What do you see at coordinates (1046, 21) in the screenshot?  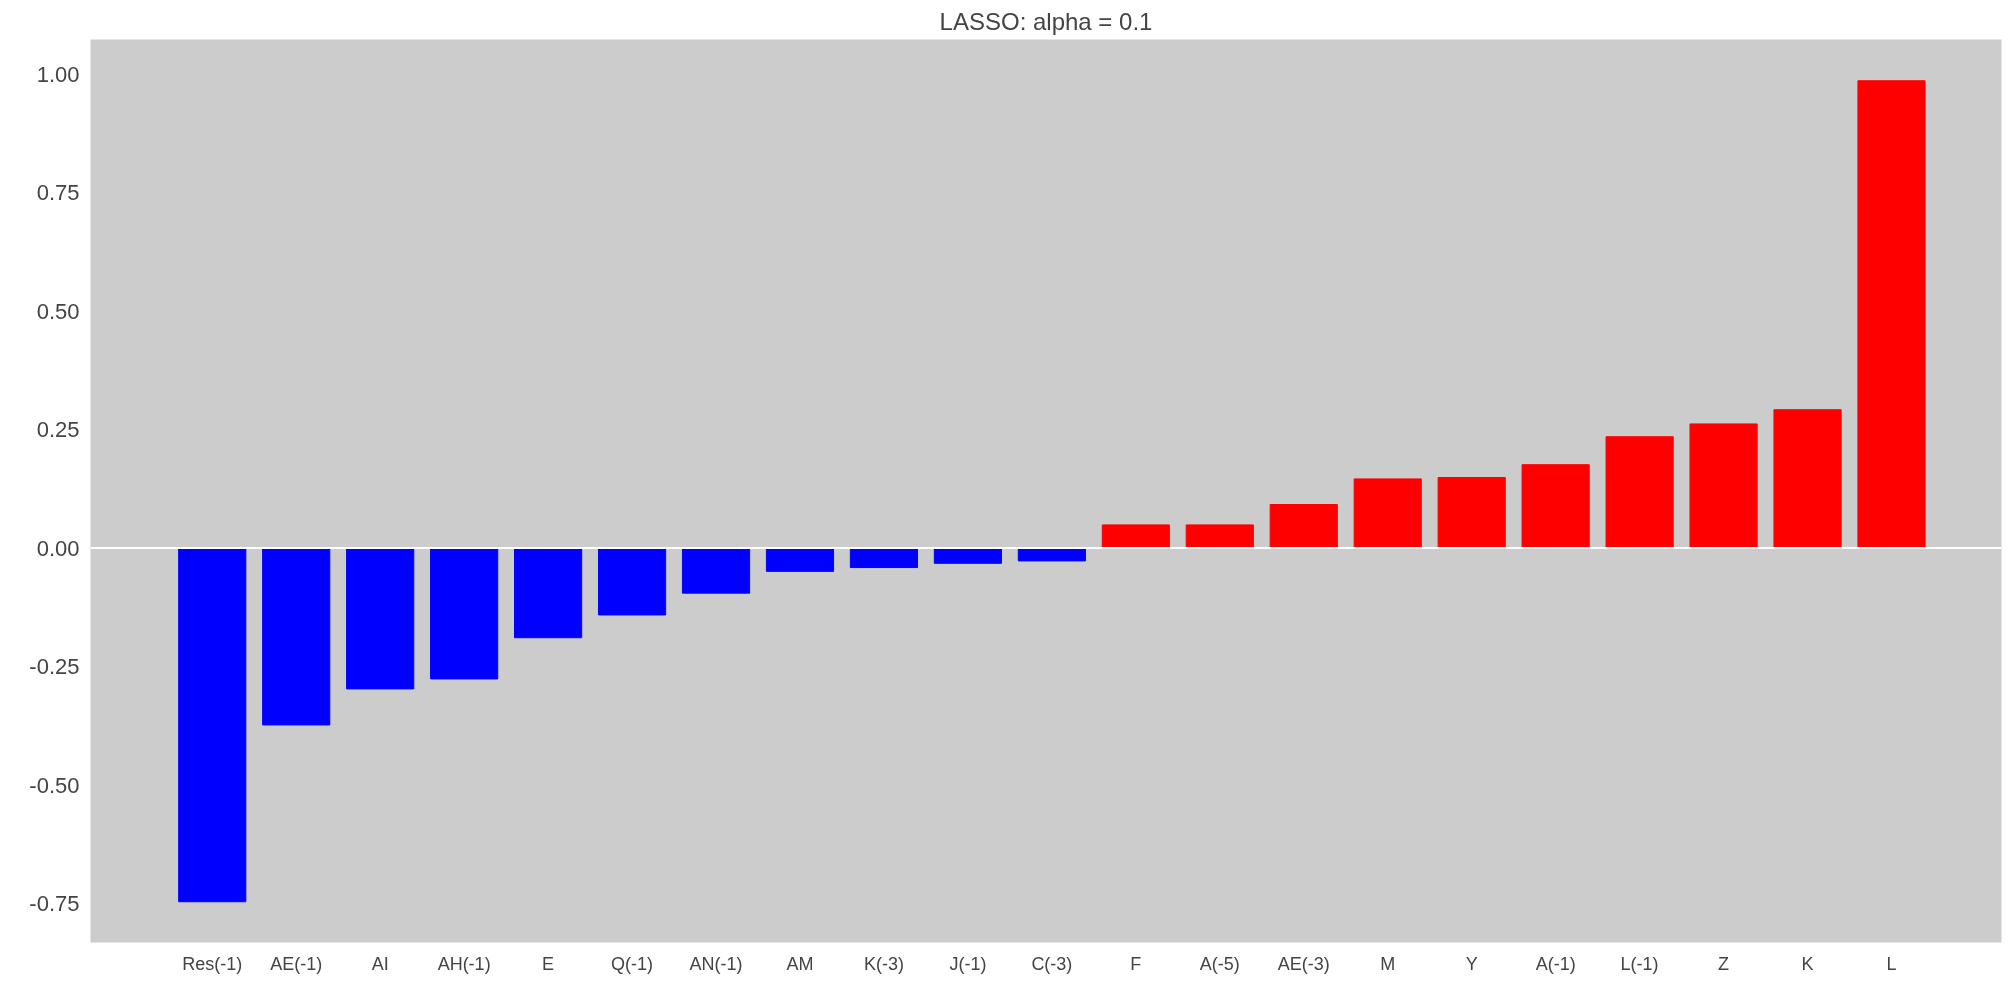 I see `chart-title: LASSO: alpha = 0.1` at bounding box center [1046, 21].